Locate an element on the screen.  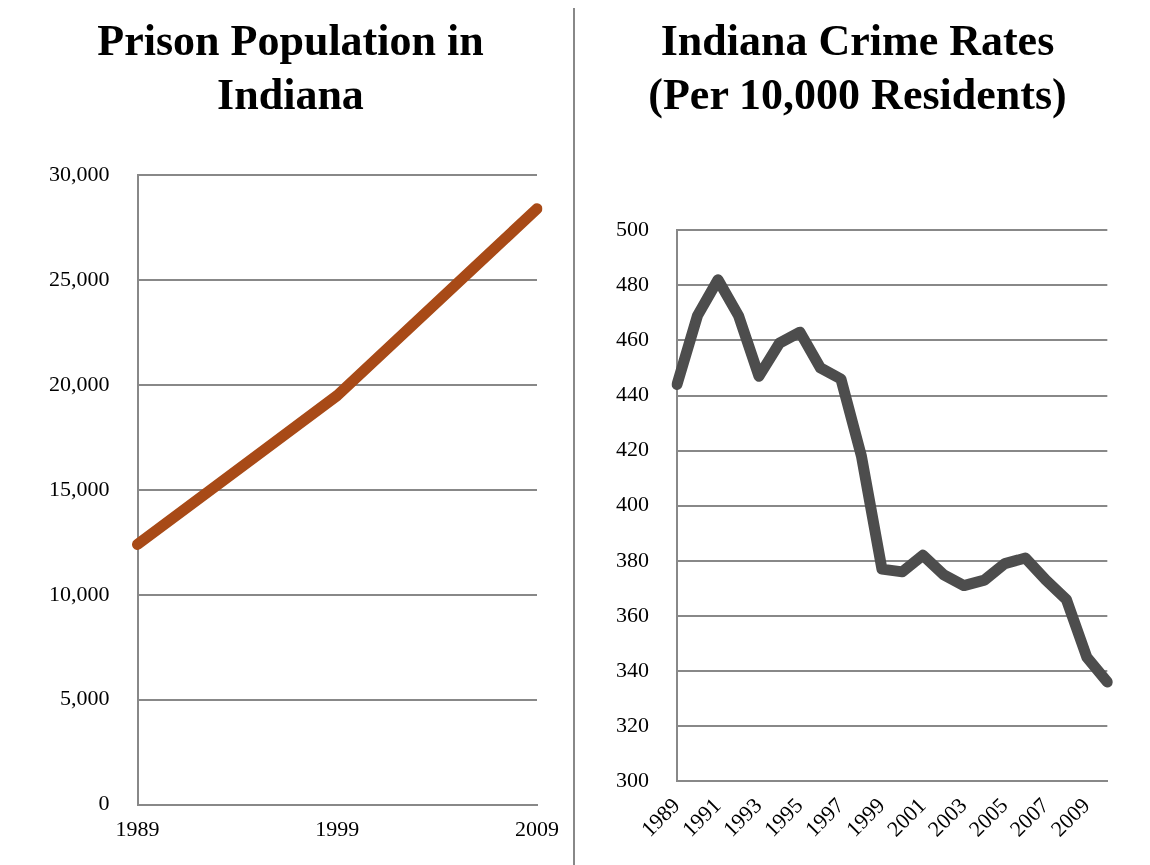
x-tick-label: 2009 is located at coordinates (536, 828).